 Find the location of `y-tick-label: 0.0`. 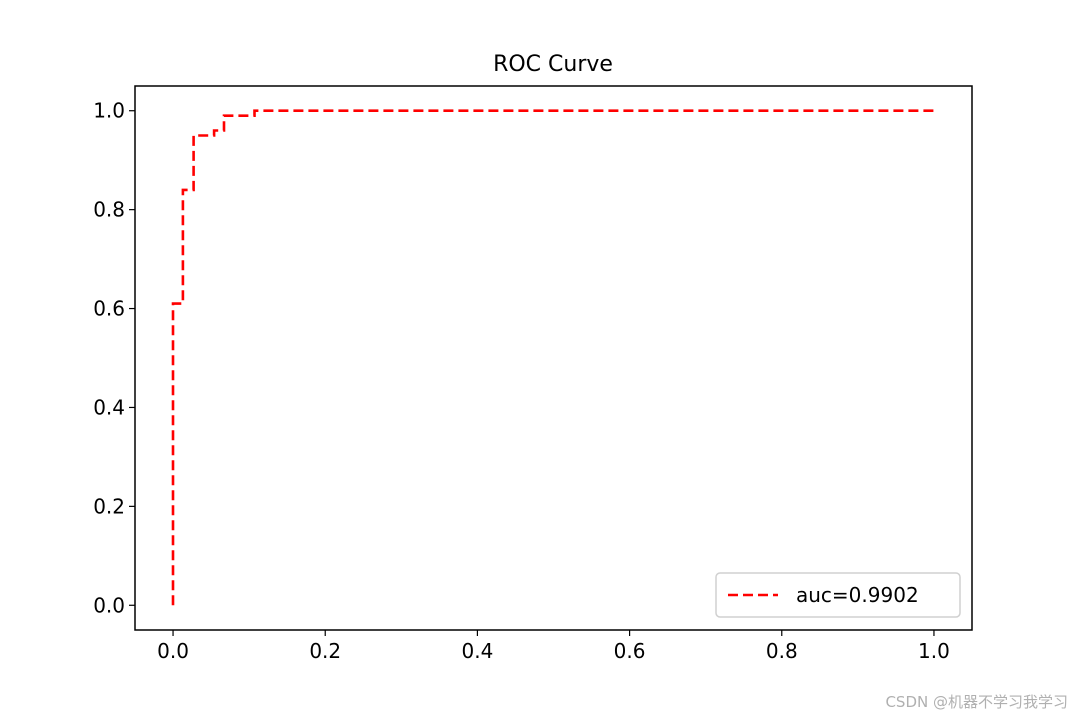

y-tick-label: 0.0 is located at coordinates (109, 605).